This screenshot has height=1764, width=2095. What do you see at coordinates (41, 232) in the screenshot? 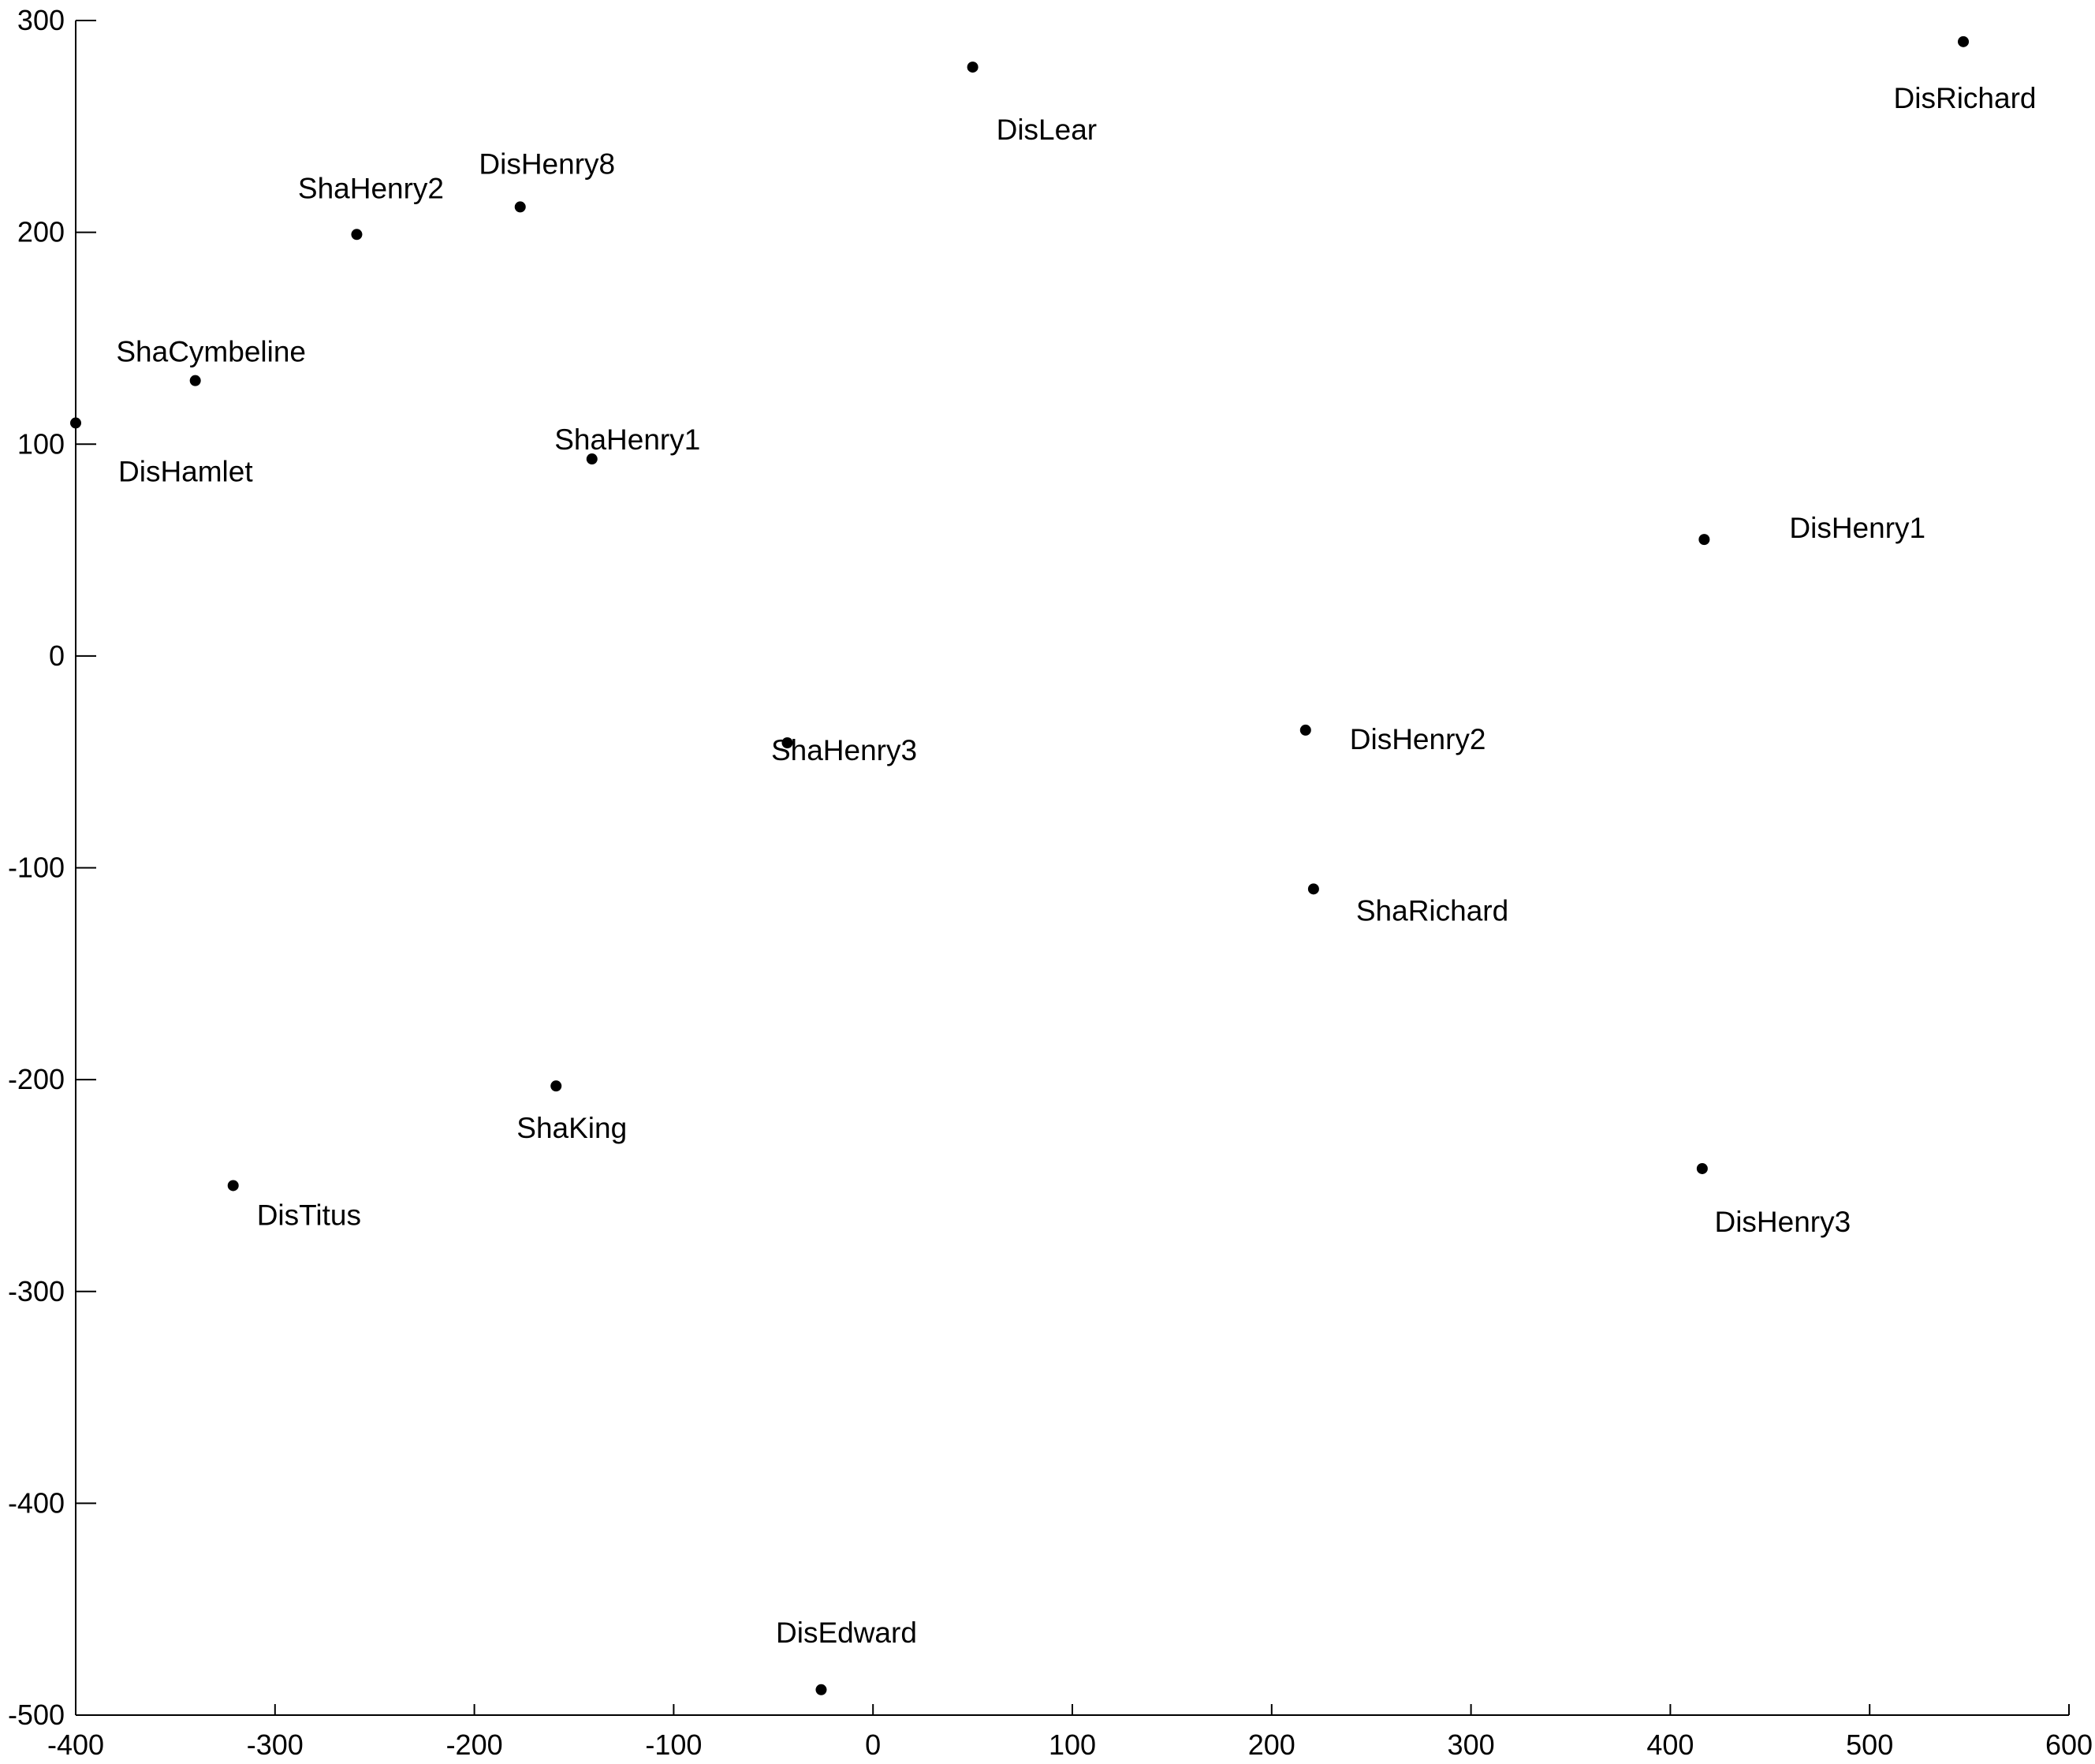
I see `y-tick-label: 200` at bounding box center [41, 232].